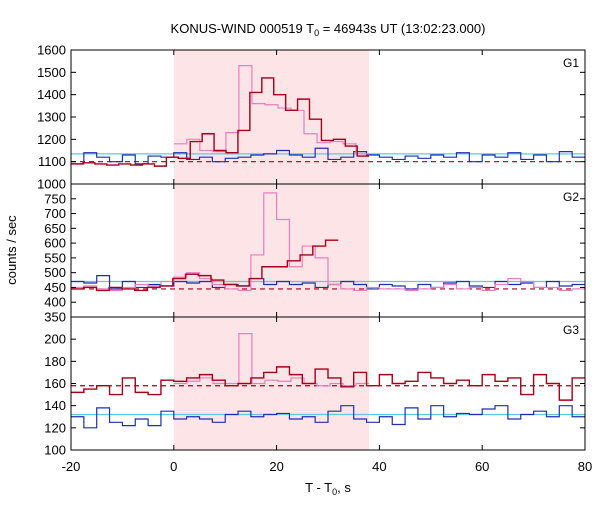 This screenshot has height=505, width=600. I want to click on panel-g2-ytick-label: 600, so click(55, 243).